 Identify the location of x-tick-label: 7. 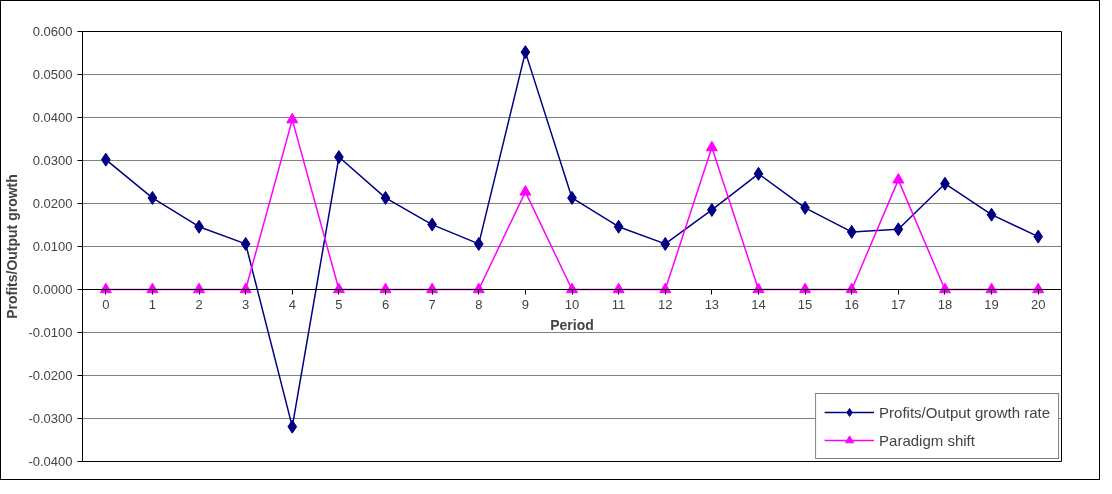
(432, 304).